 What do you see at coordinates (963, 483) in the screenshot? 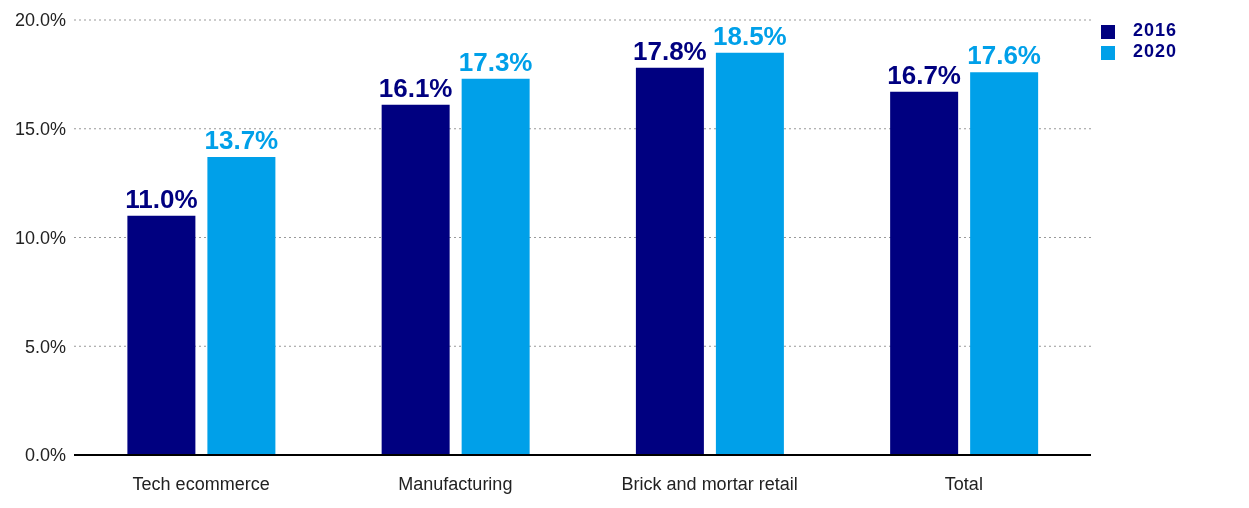
I see `x-tick-label: Total` at bounding box center [963, 483].